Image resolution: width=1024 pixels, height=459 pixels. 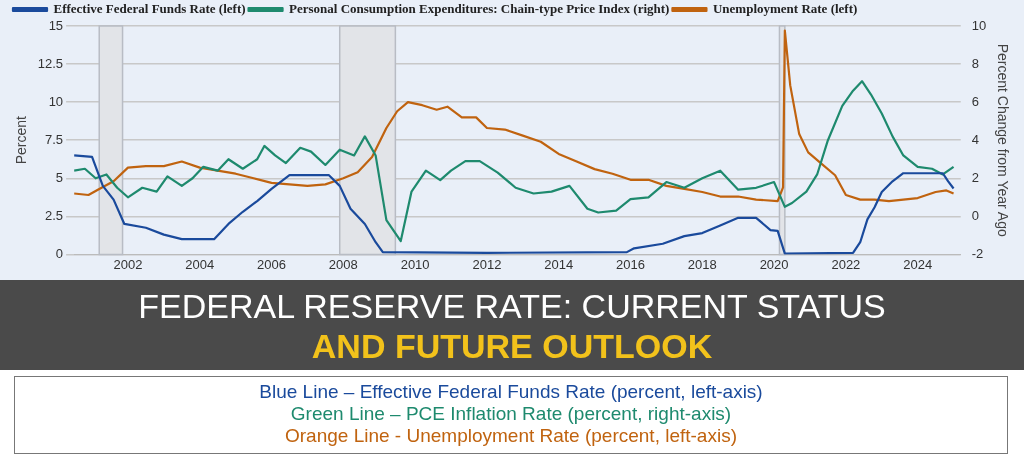 What do you see at coordinates (918, 264) in the screenshot?
I see `x-tick-label: 2024` at bounding box center [918, 264].